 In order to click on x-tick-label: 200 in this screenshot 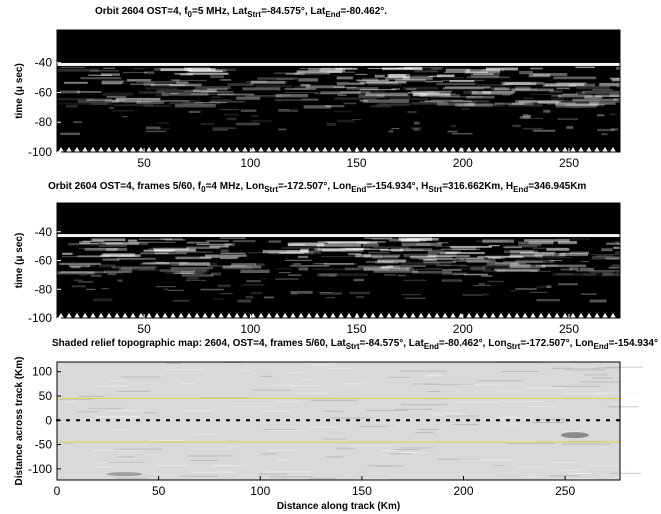, I will do `click(463, 491)`.